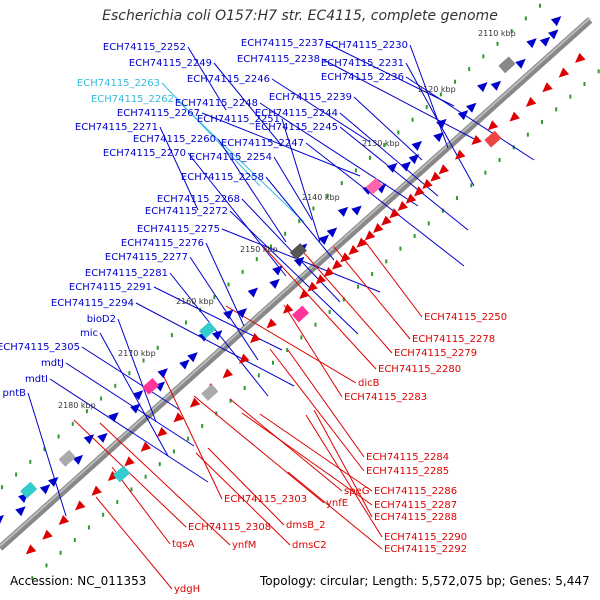  I want to click on gene-label: dmsC2, so click(309, 545).